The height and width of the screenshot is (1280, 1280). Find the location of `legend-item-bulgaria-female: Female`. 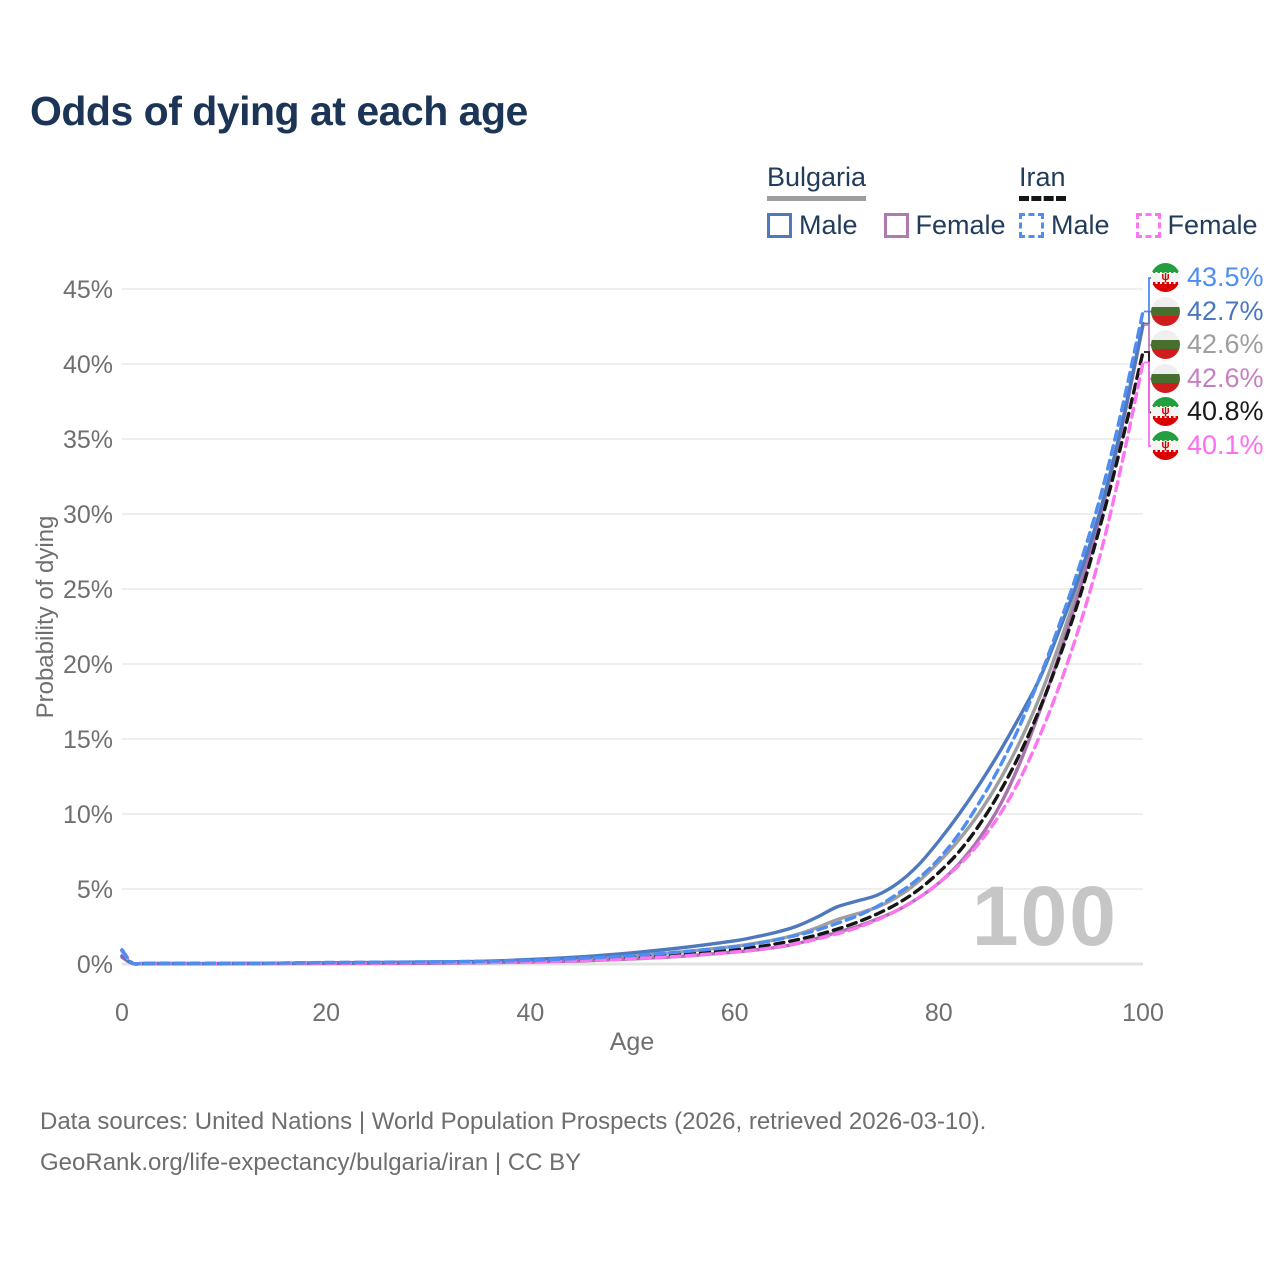

legend-item-bulgaria-female: Female is located at coordinates (944, 225).